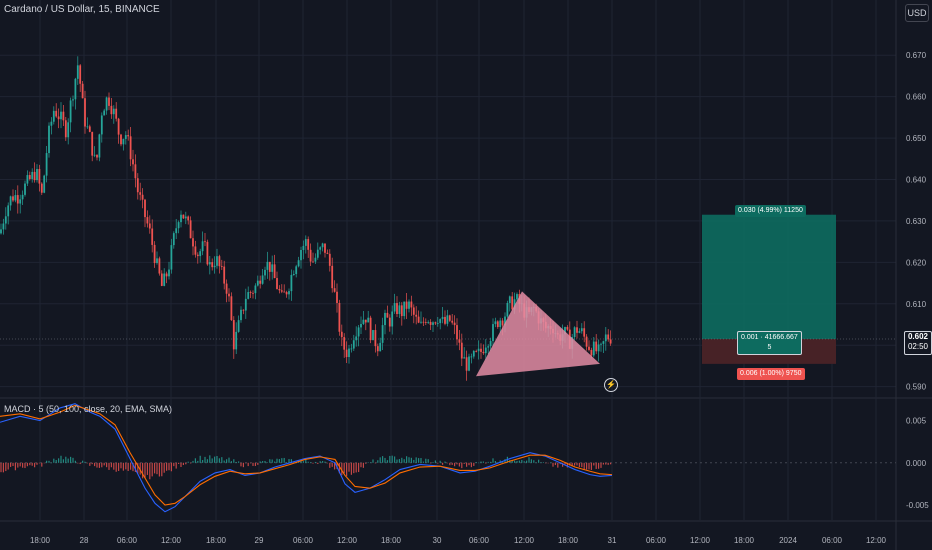  What do you see at coordinates (770, 211) in the screenshot?
I see `target-label: 0.030 (4.99%) 11250` at bounding box center [770, 211].